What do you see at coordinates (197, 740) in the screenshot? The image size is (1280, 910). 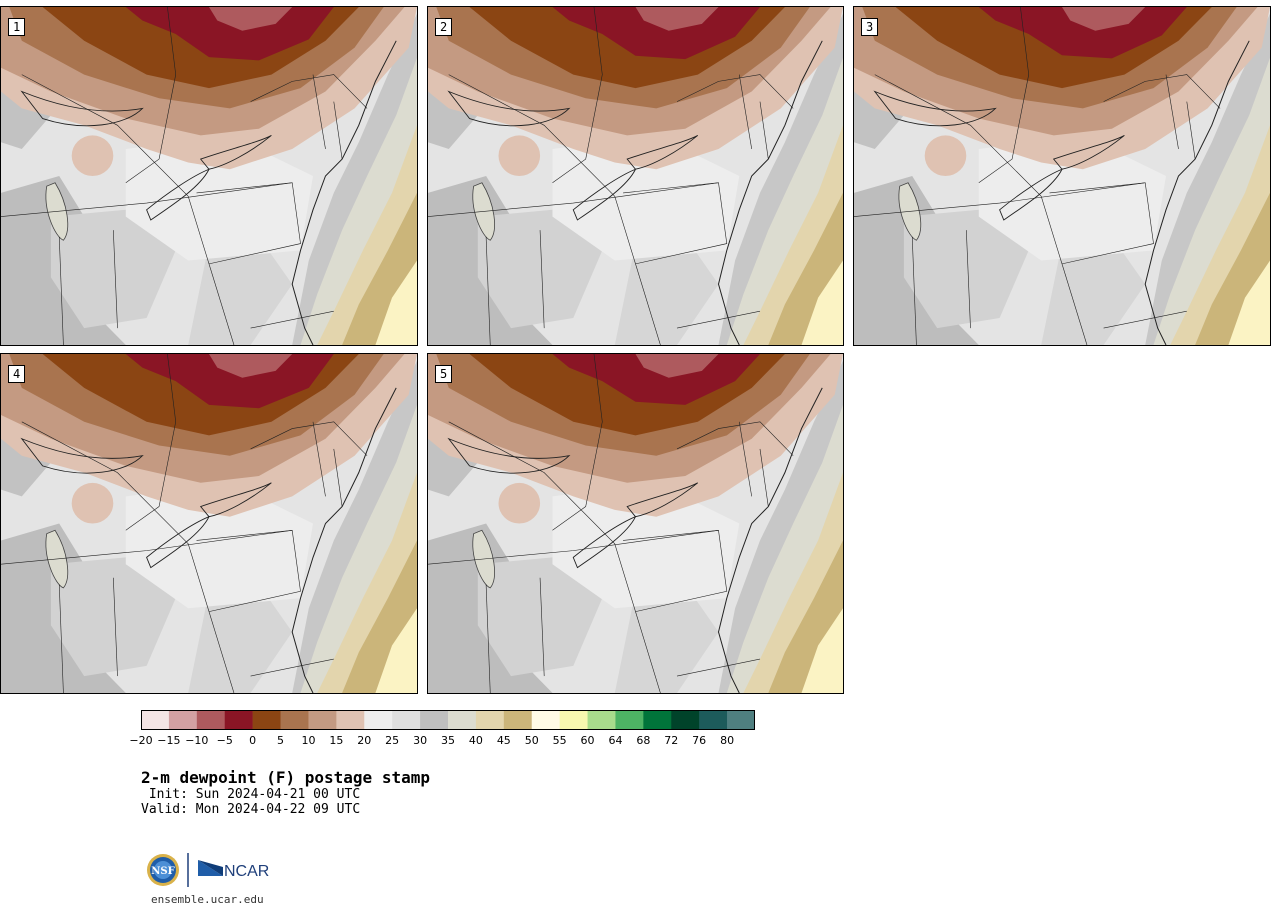 I see `colorbar-tick-label: −10` at bounding box center [197, 740].